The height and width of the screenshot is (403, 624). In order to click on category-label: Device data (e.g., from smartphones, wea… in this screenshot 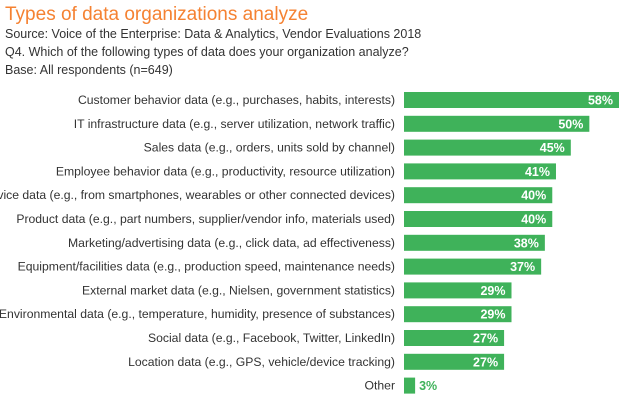, I will do `click(197, 195)`.